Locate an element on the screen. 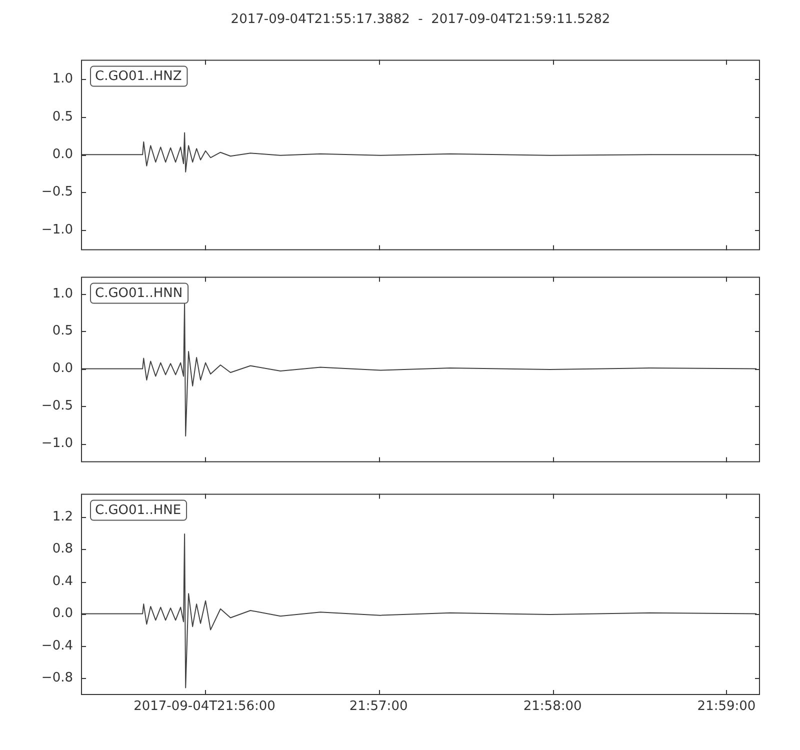  y-tick-label: 1.2 is located at coordinates (62, 517).